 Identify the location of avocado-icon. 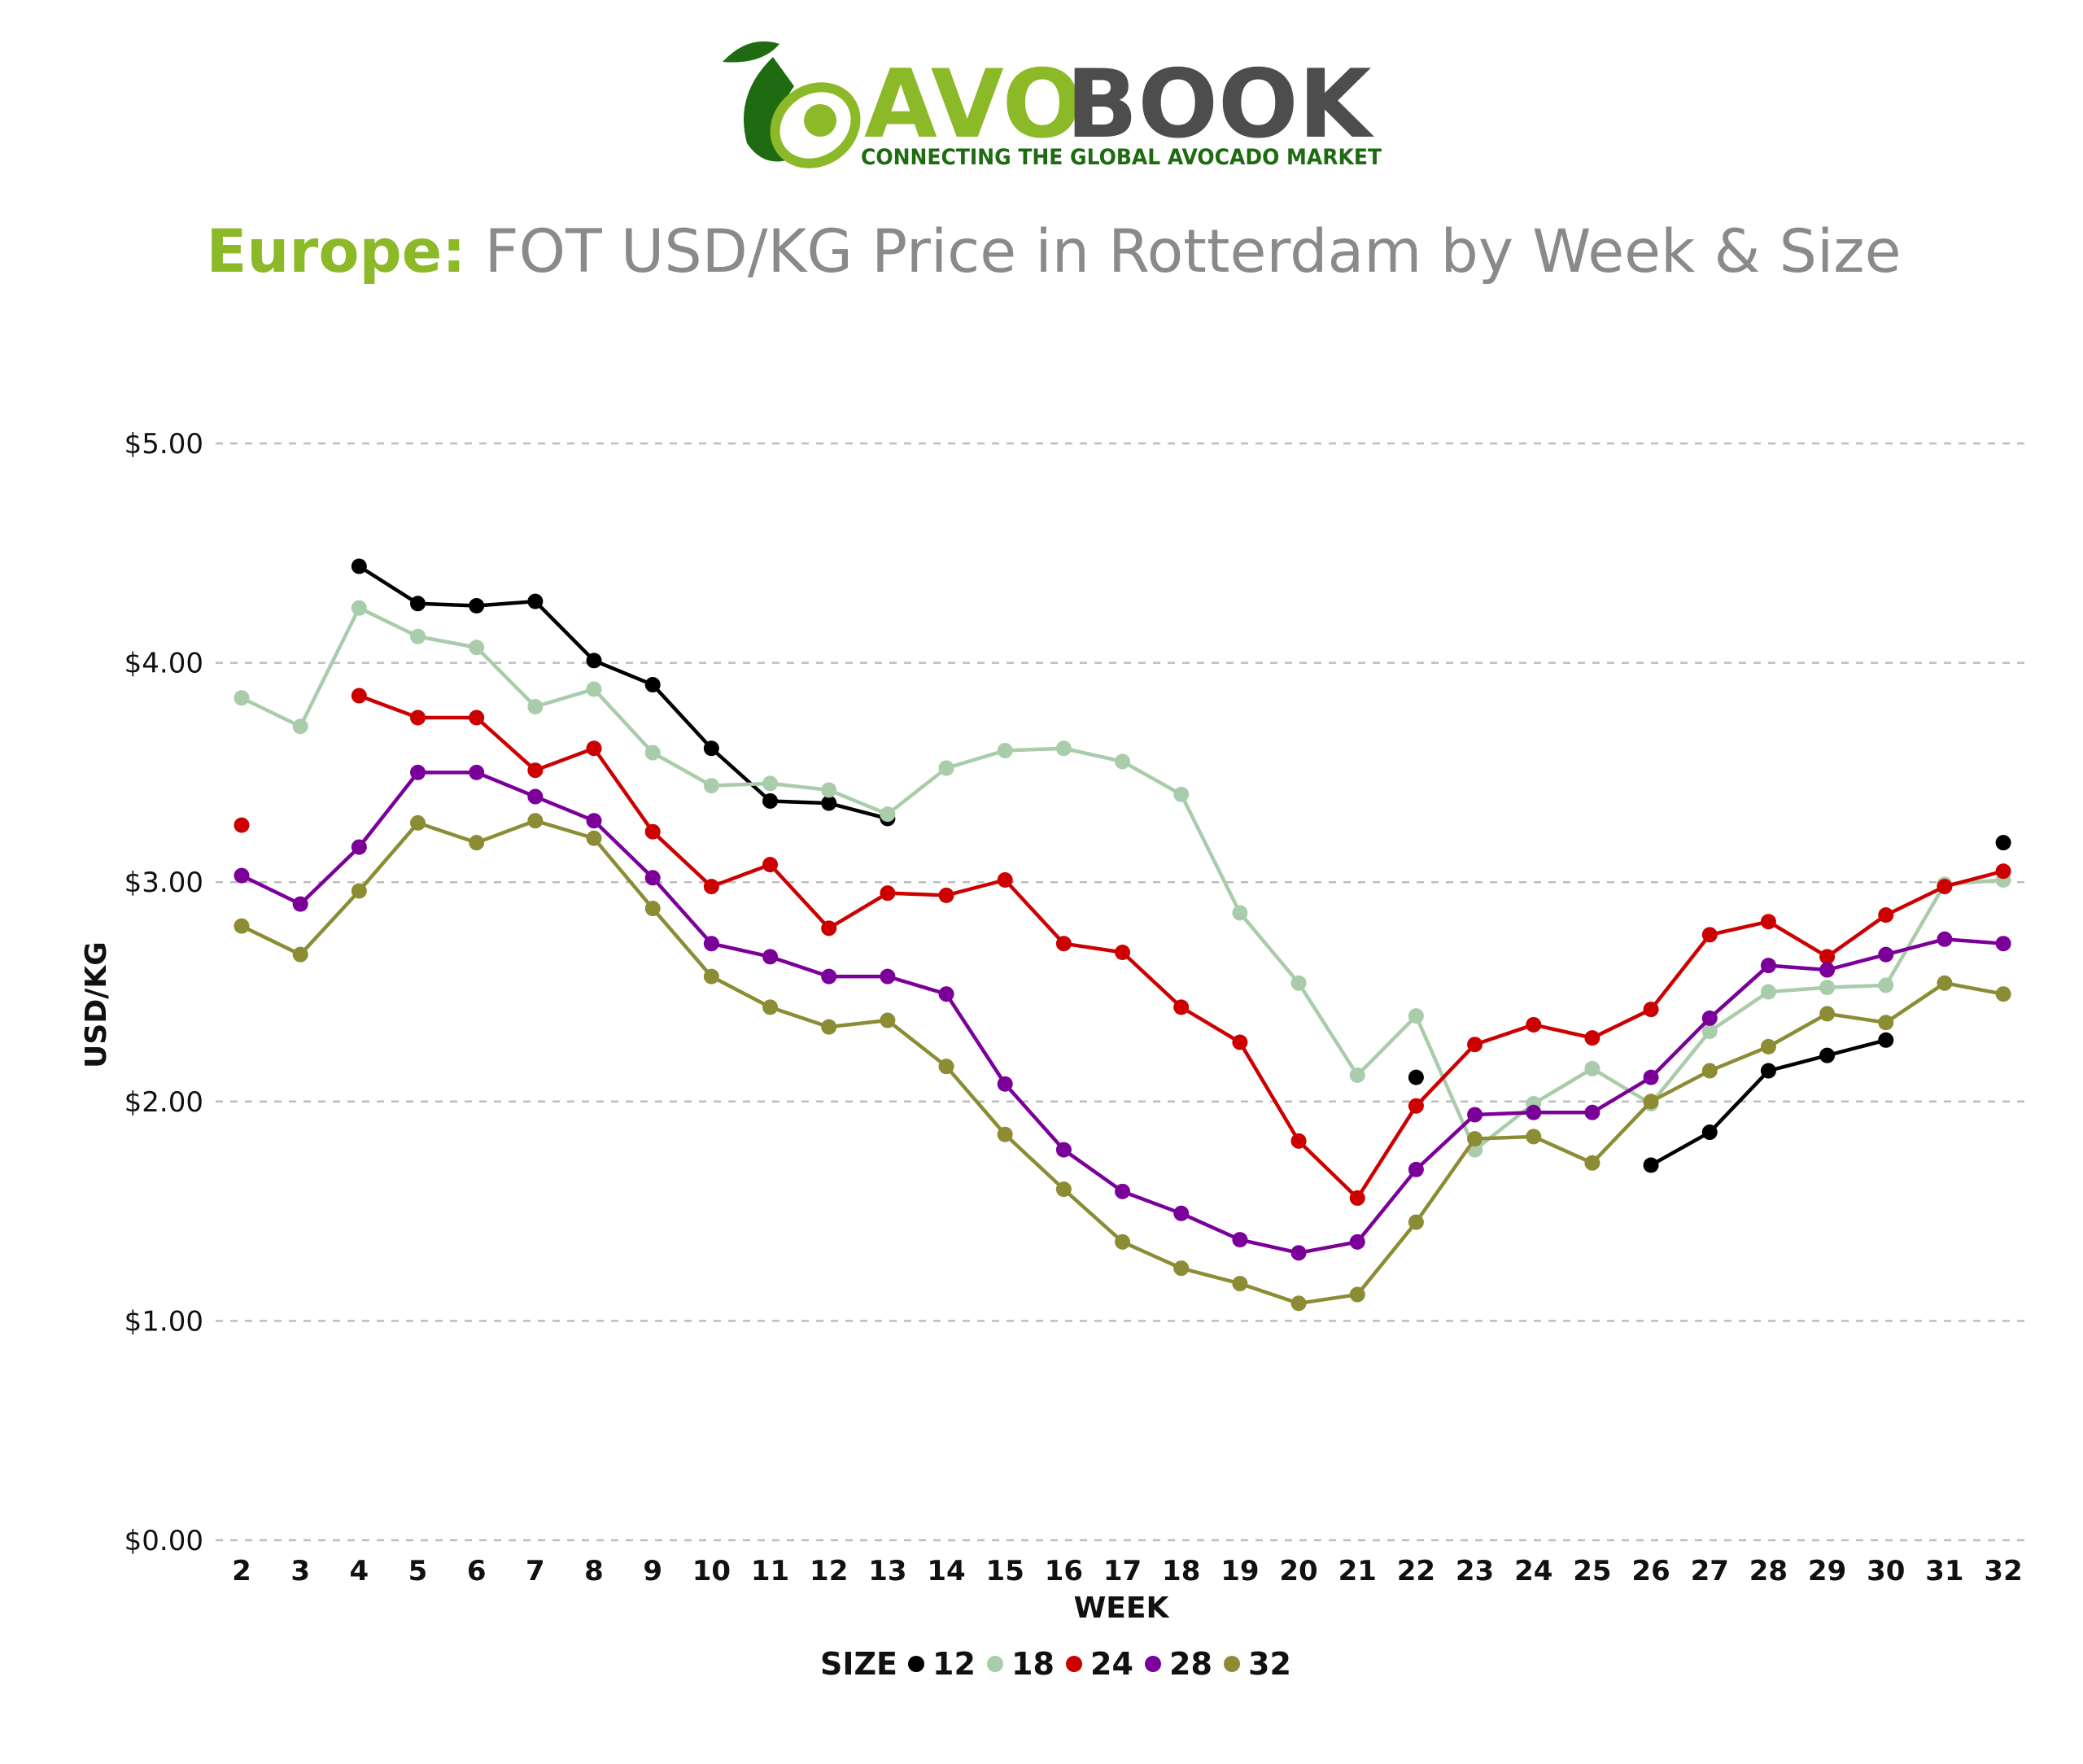
(792, 105).